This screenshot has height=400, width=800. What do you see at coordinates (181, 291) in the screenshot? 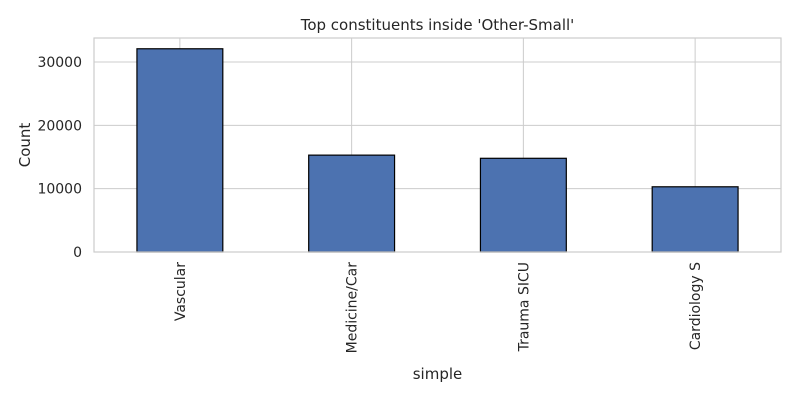
I see `x-tick-label: Vascular` at bounding box center [181, 291].